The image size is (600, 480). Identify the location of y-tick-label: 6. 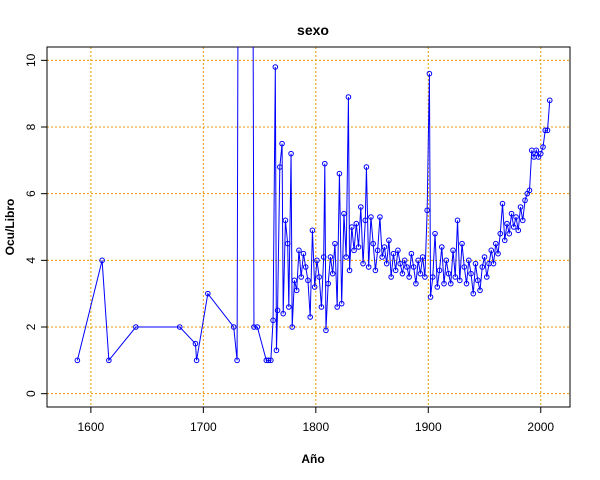
(31, 193).